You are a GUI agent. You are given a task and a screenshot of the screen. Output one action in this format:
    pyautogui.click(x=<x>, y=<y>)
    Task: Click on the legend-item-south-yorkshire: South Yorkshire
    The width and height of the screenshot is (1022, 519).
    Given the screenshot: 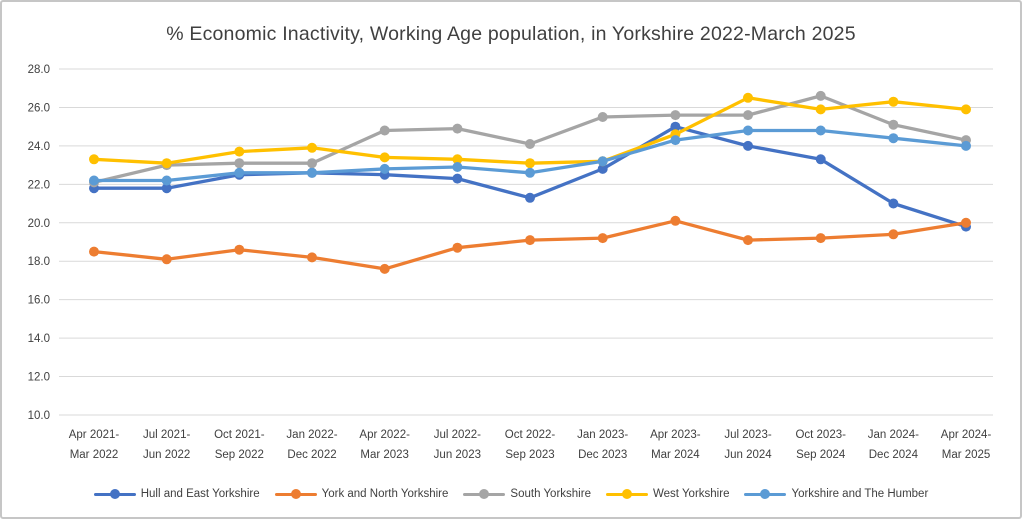 What is the action you would take?
    pyautogui.click(x=527, y=494)
    